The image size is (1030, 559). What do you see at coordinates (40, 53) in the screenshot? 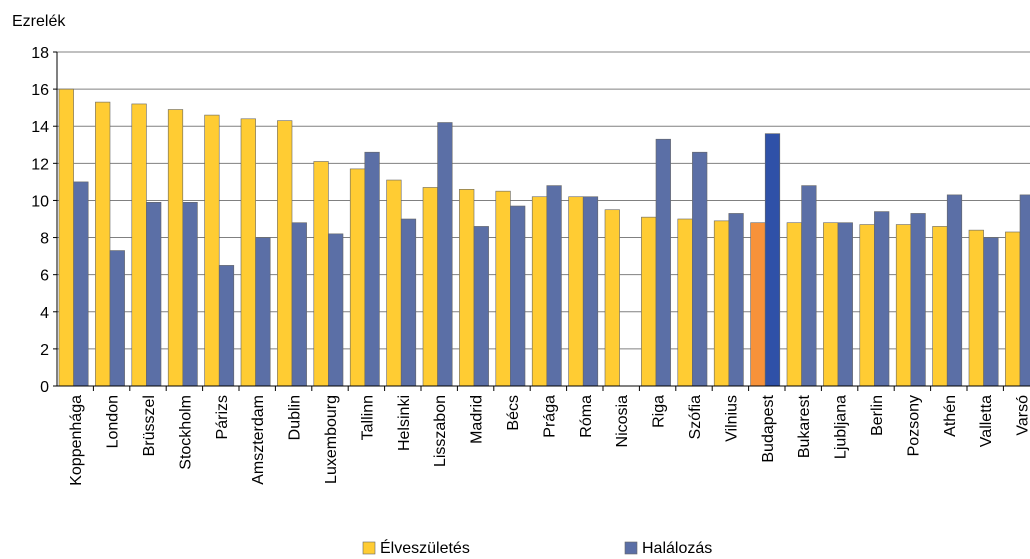
I see `y-tick-label: 18` at bounding box center [40, 53].